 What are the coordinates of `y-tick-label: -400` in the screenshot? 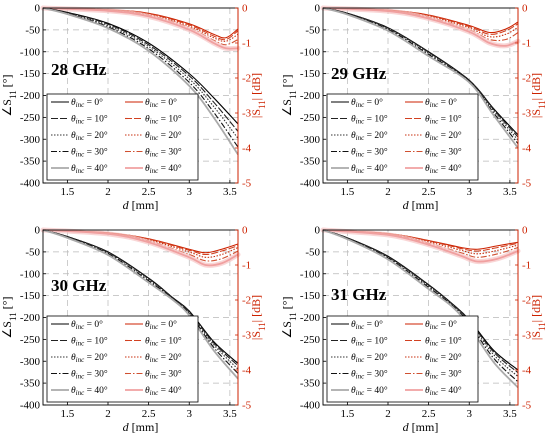 It's located at (310, 184).